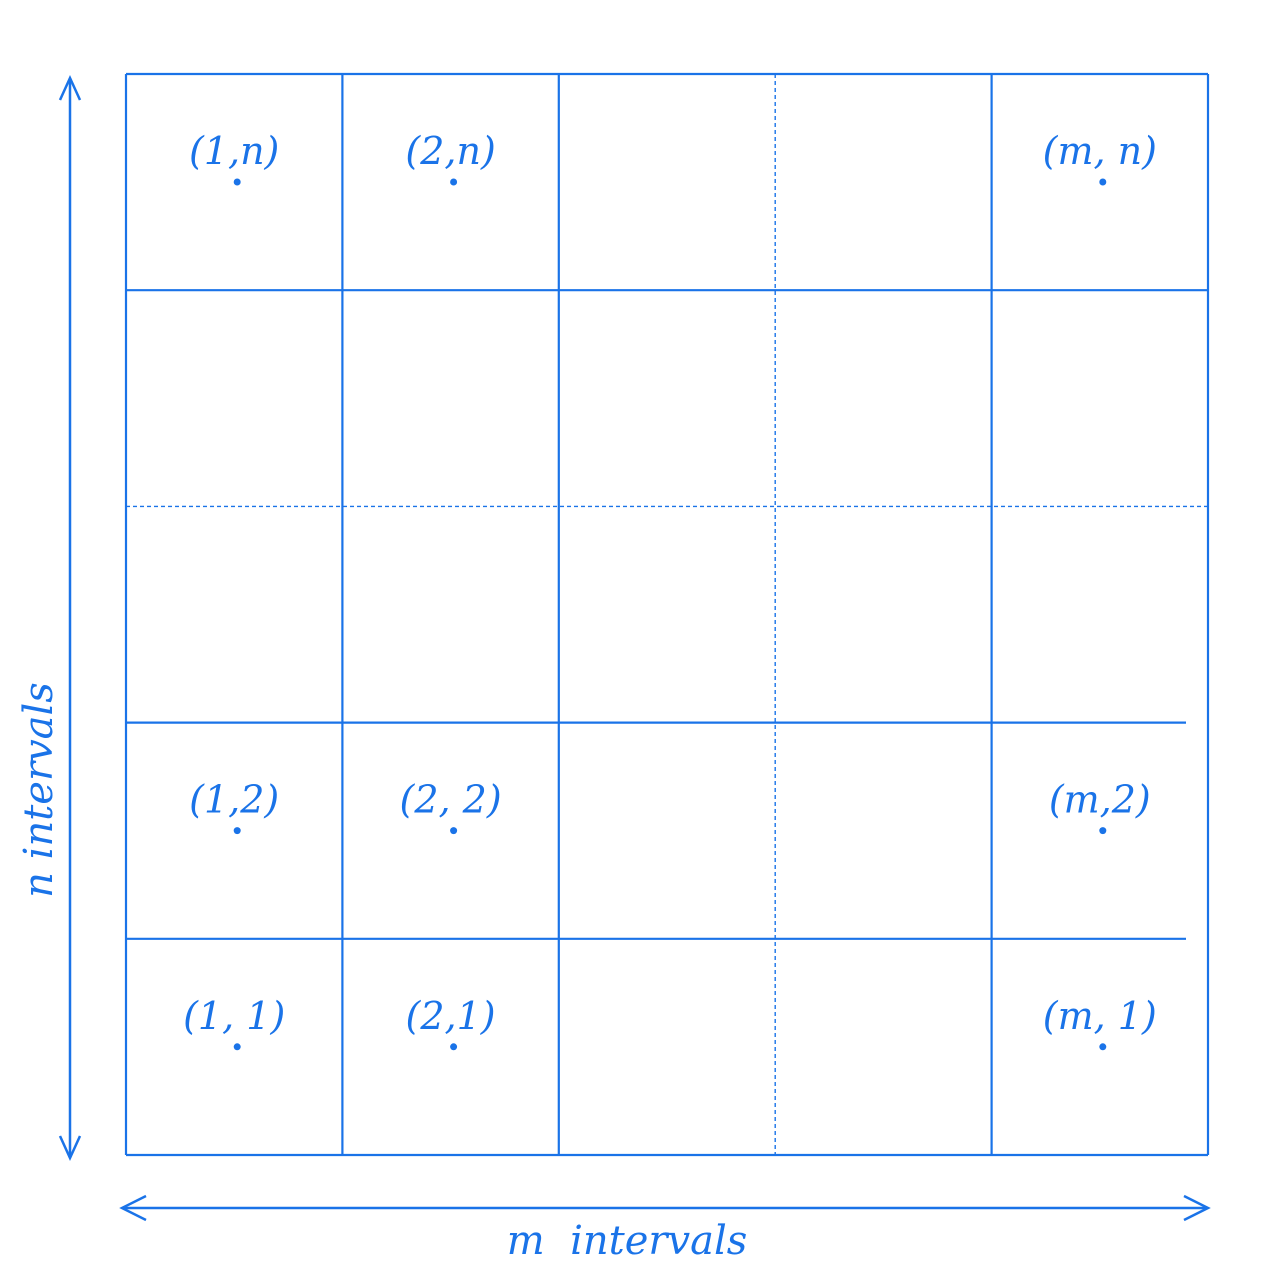 The width and height of the screenshot is (1271, 1280). I want to click on cell-label: (1,2), so click(234, 800).